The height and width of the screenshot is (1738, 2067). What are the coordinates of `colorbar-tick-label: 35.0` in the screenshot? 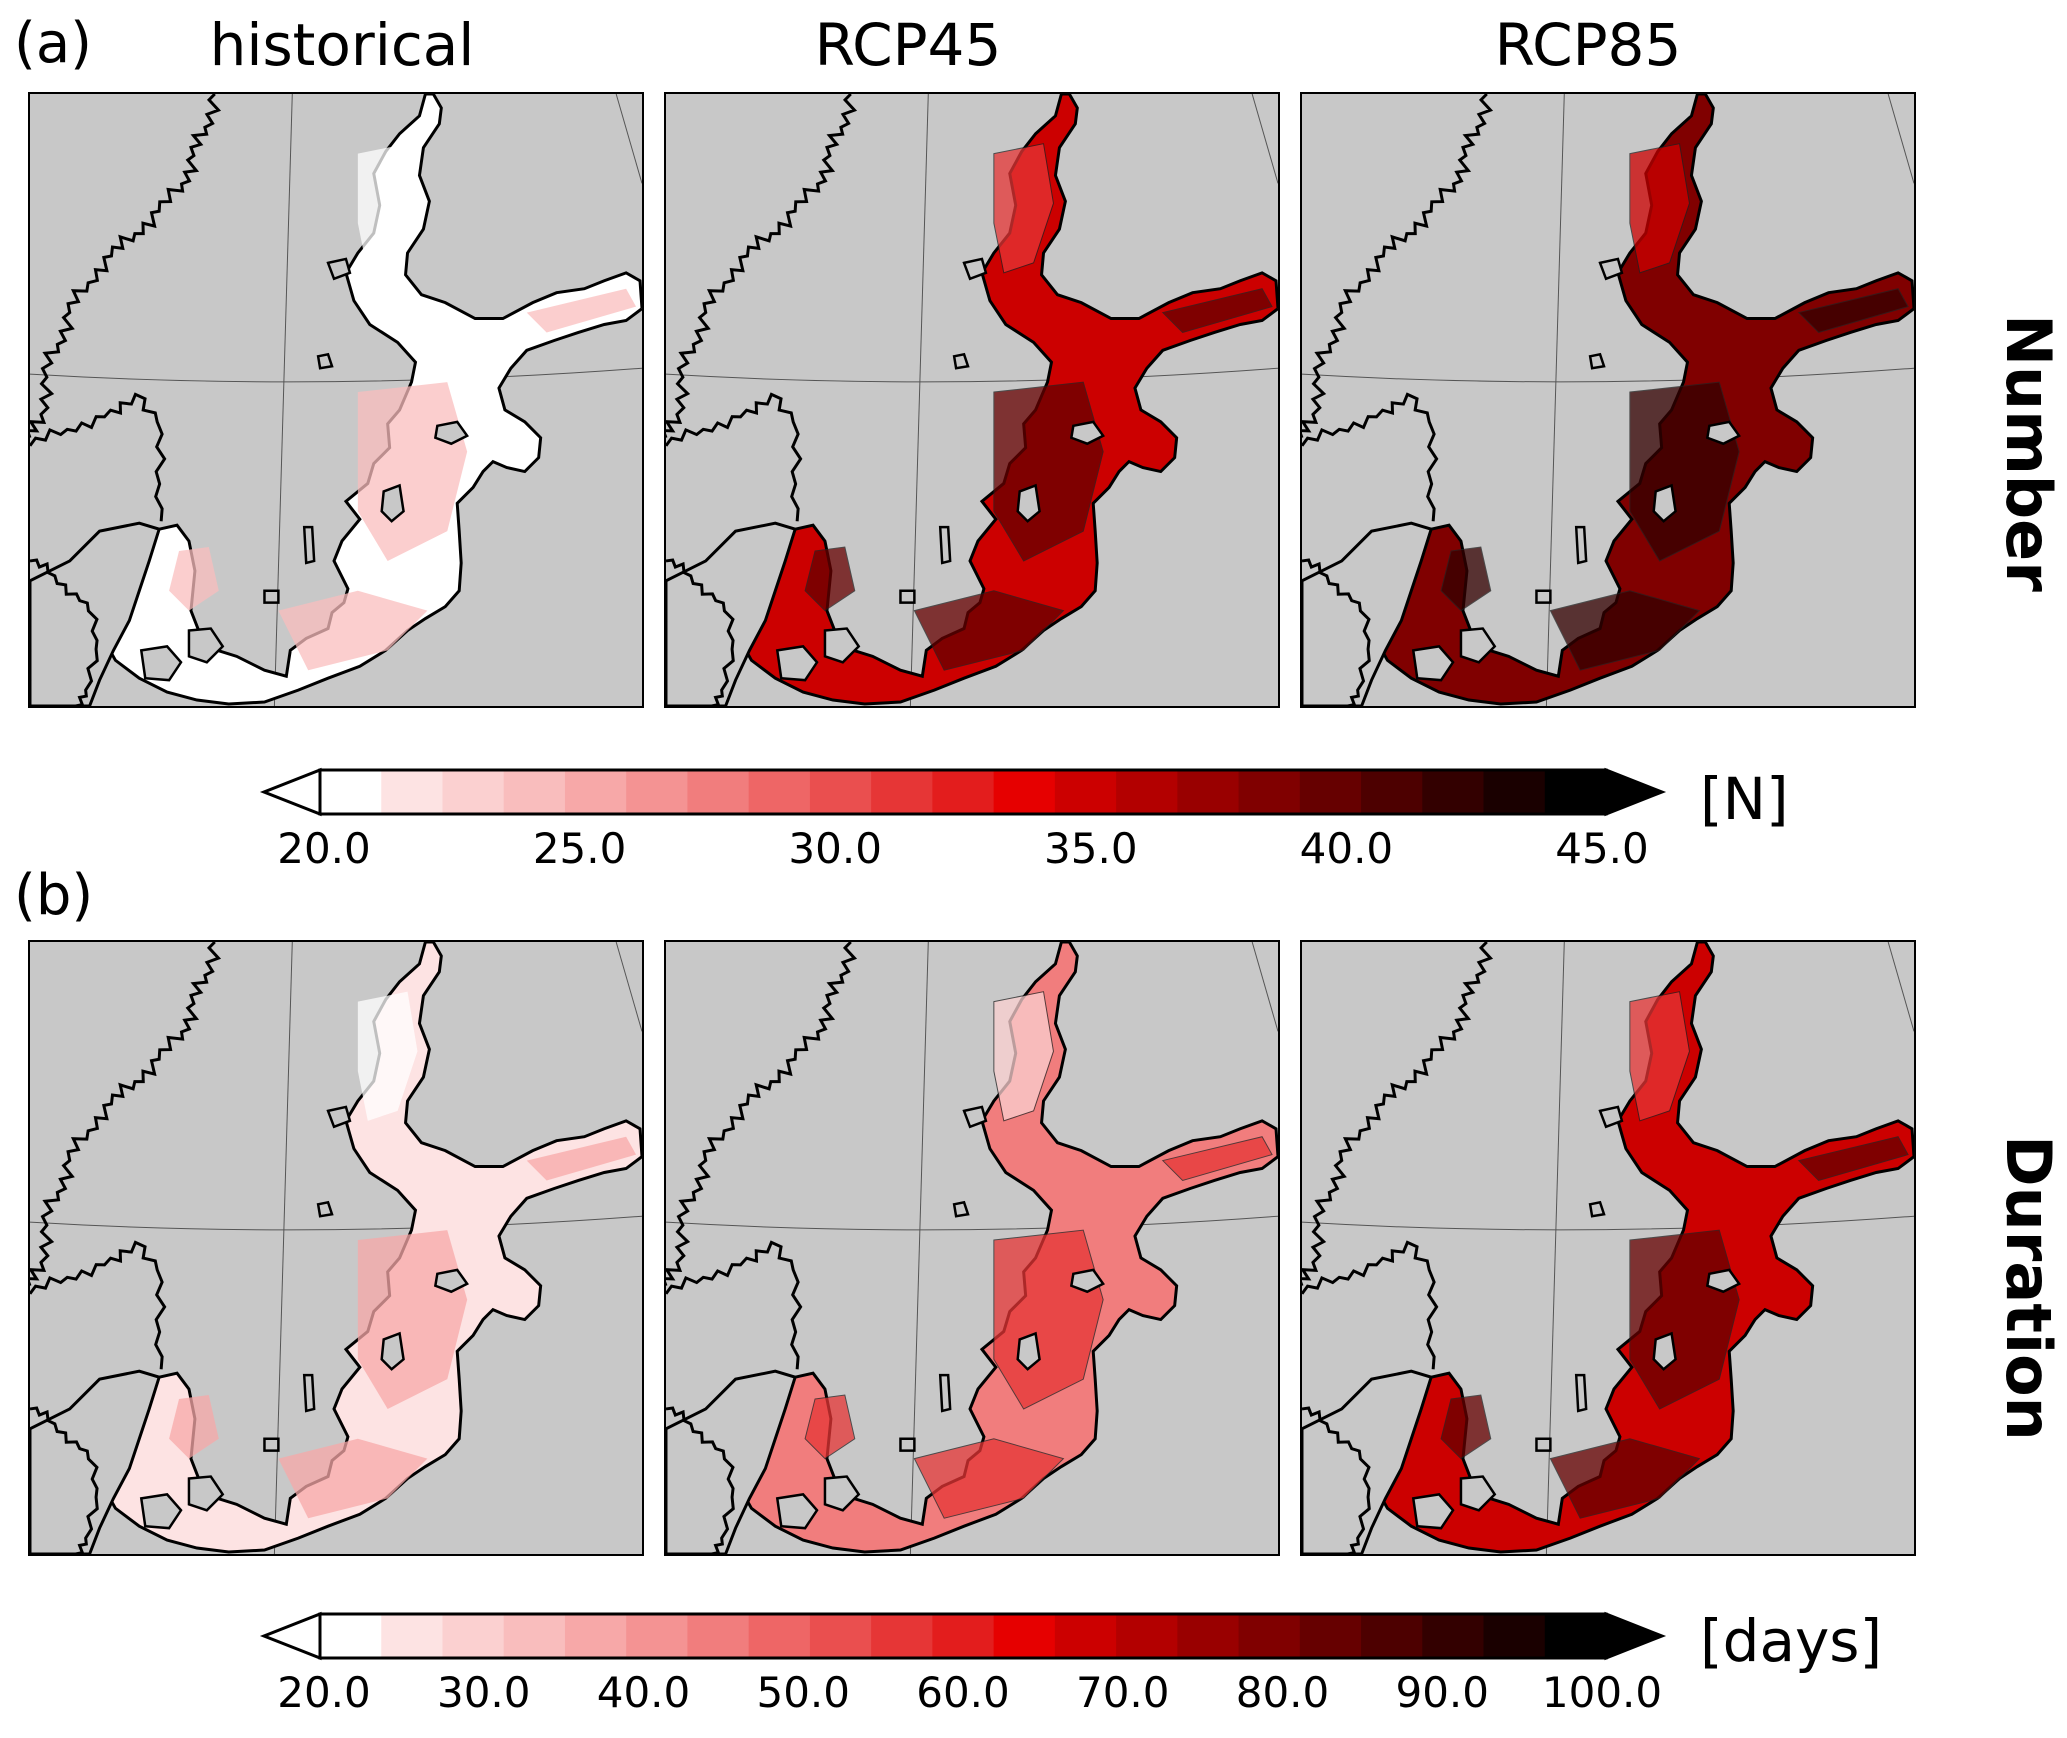 It's located at (1091, 848).